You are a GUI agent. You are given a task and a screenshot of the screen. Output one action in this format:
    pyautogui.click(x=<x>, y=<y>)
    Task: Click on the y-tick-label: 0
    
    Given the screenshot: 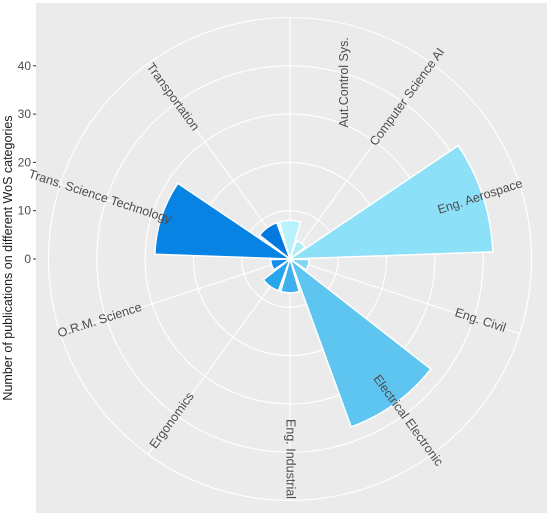 What is the action you would take?
    pyautogui.click(x=27, y=259)
    